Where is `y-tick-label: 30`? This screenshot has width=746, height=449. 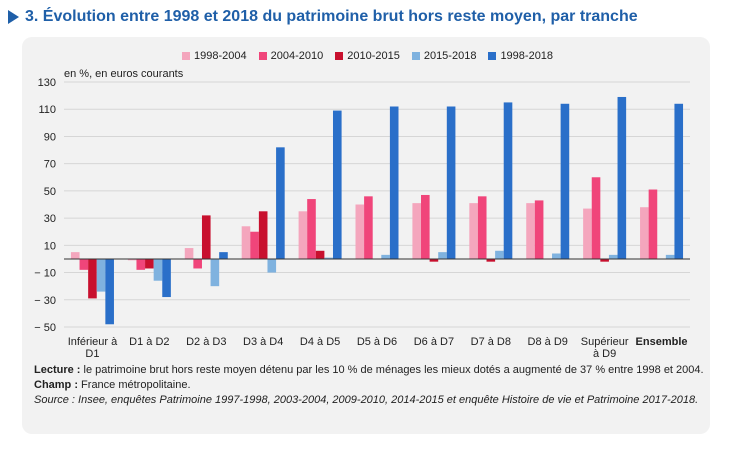 y-tick-label: 30 is located at coordinates (50, 219).